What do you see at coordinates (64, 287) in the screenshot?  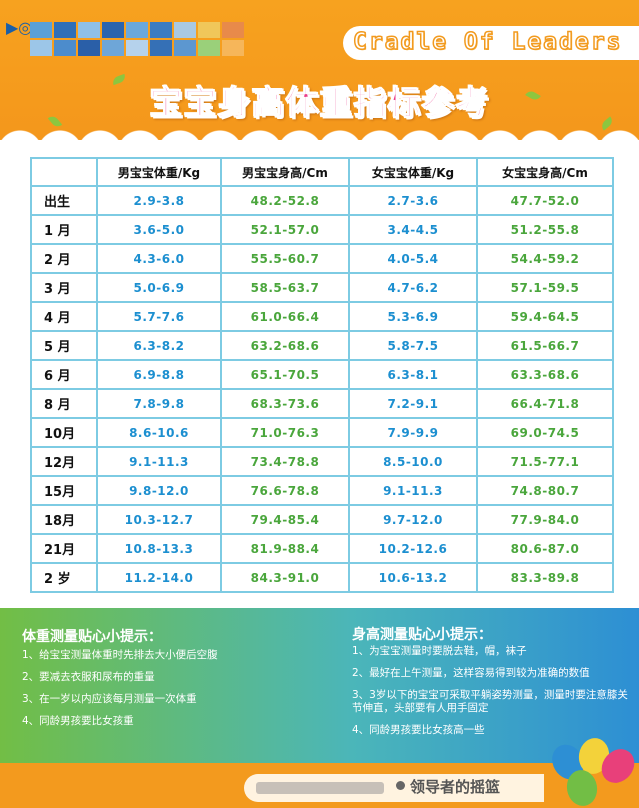 I see `age-cell: 3 月` at bounding box center [64, 287].